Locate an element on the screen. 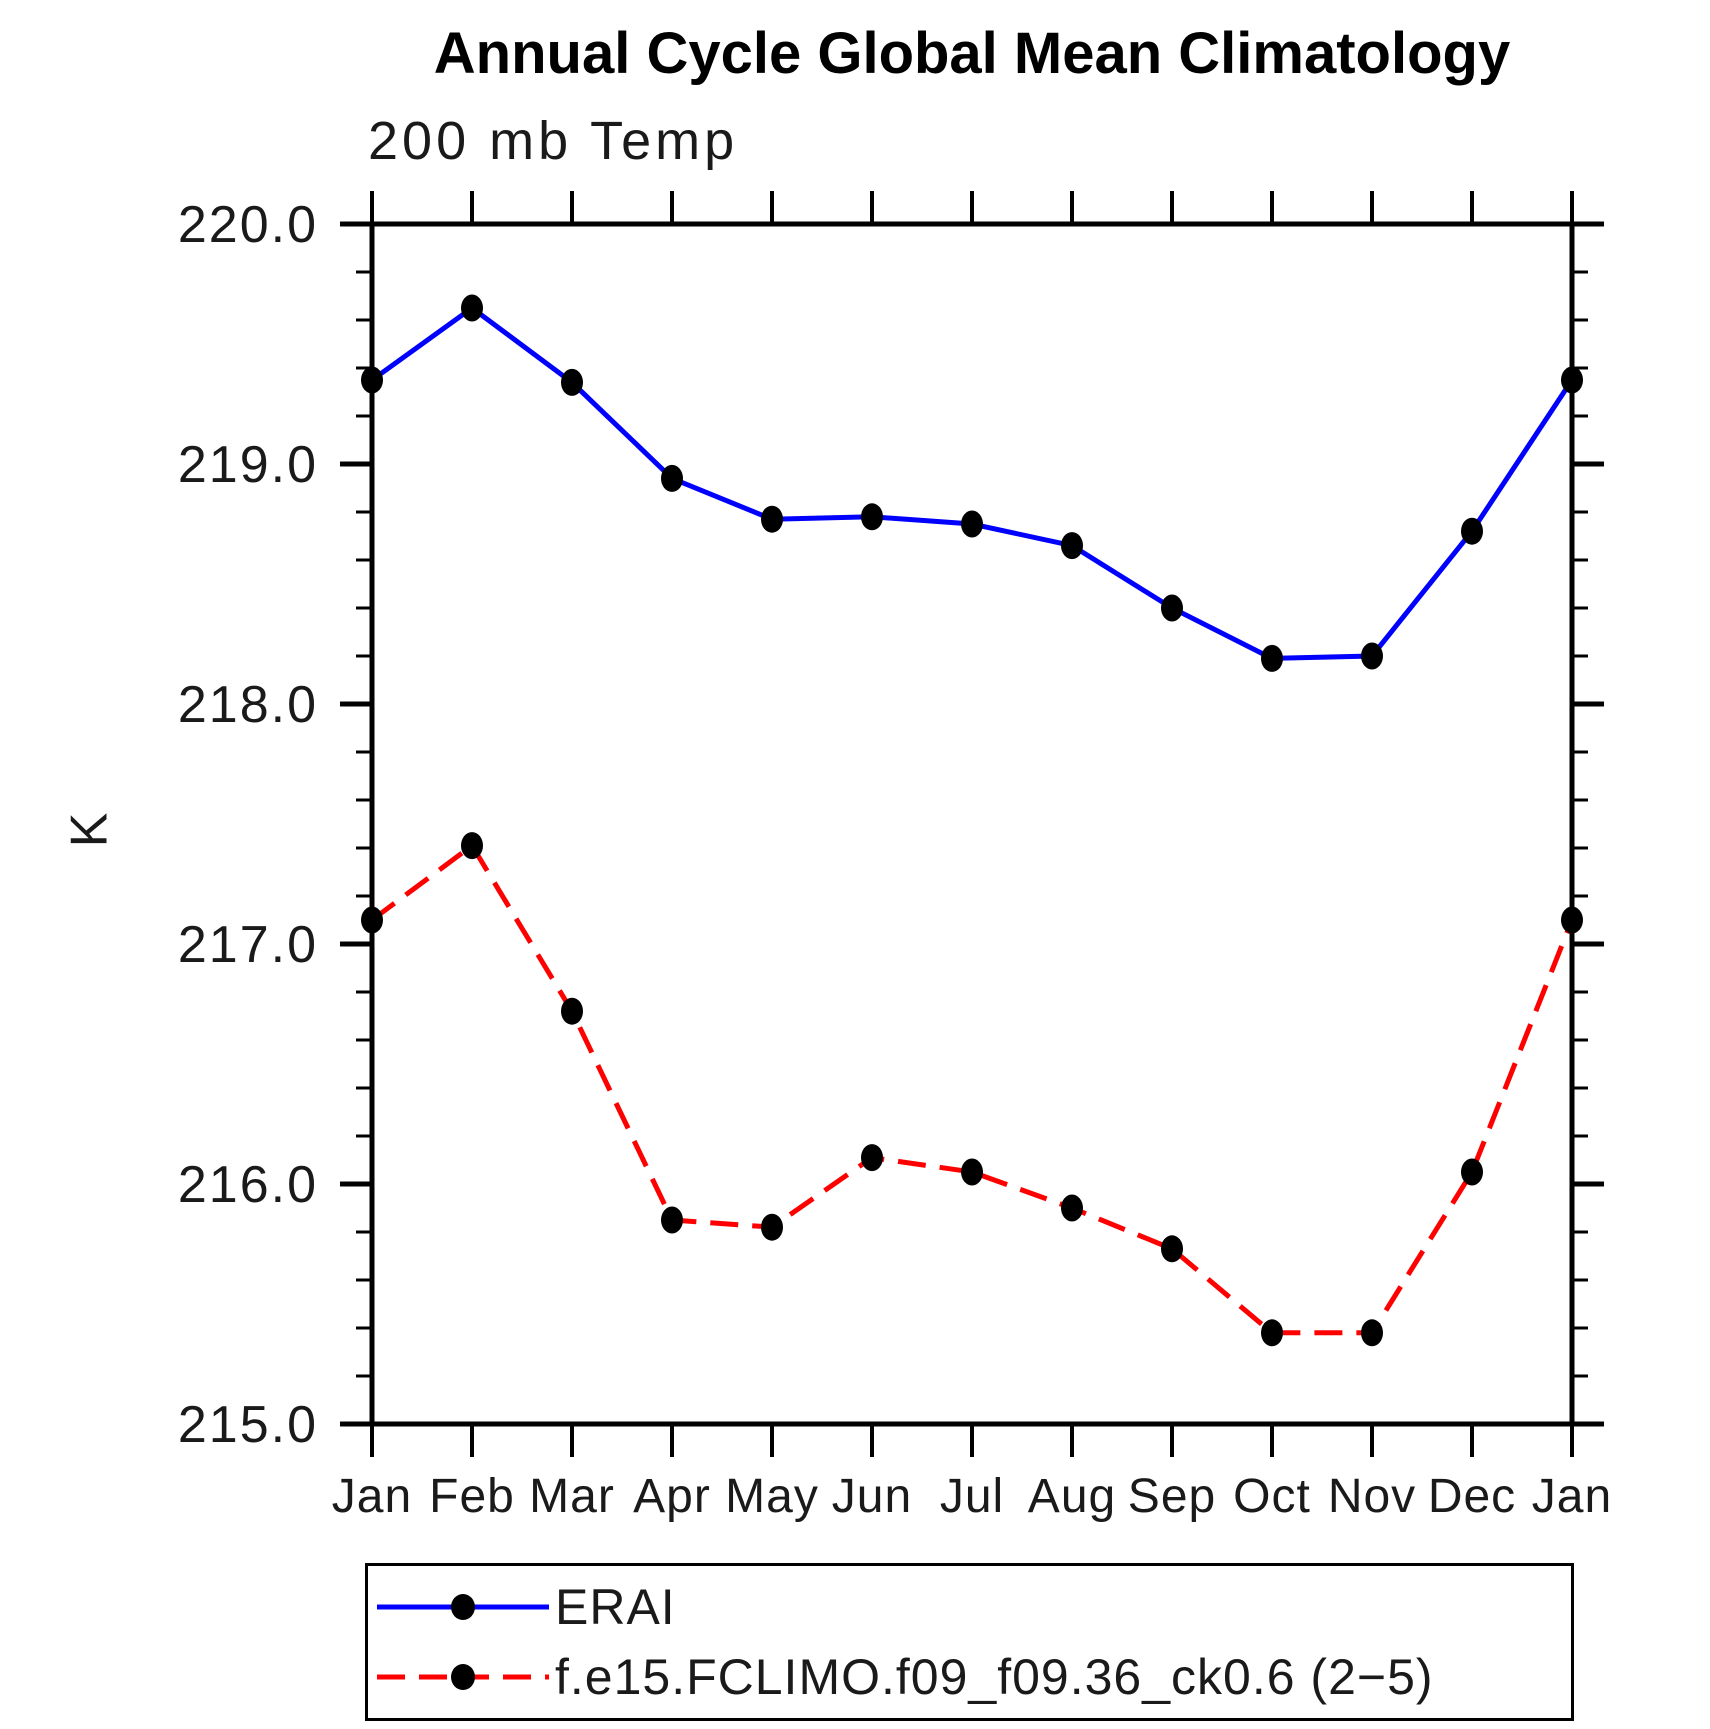 This screenshot has width=1710, height=1729. legend-label-model: f.e15.FCLIMO.f09_f09.36_ck0.6 (2−5) is located at coordinates (994, 1677).